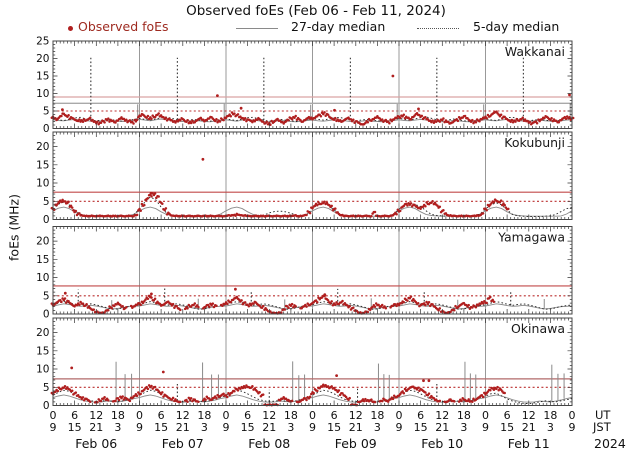  What do you see at coordinates (442, 443) in the screenshot?
I see `day-label: Feb 10` at bounding box center [442, 443].